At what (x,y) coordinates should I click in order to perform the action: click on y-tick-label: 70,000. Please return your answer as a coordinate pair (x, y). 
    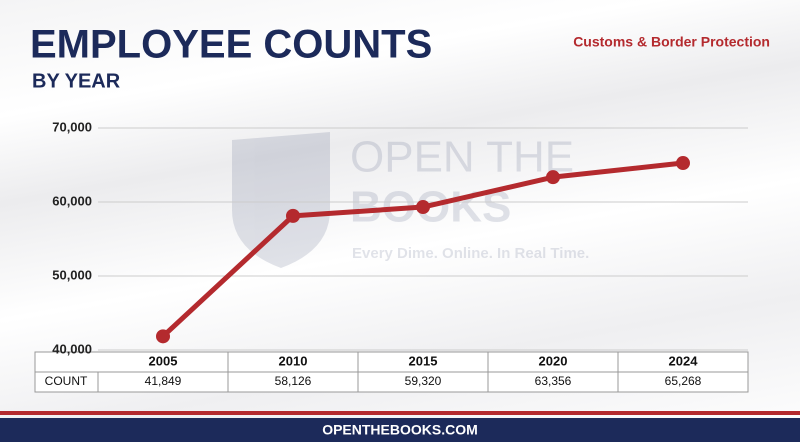
    Looking at the image, I should click on (72, 126).